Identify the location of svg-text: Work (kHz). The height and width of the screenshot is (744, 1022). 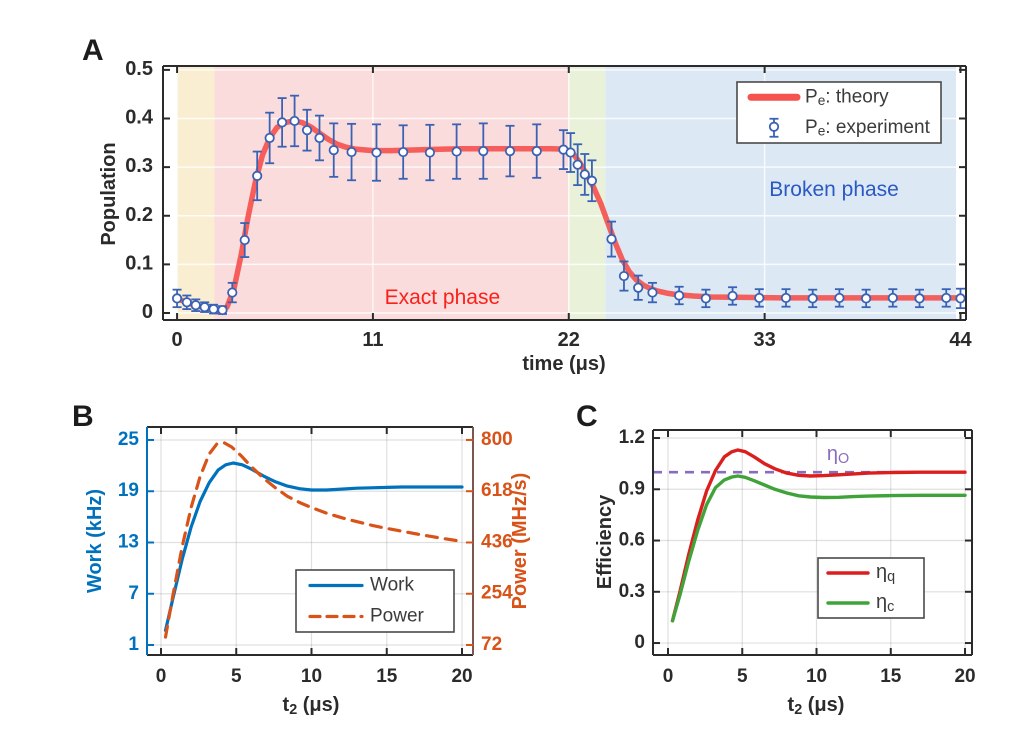
(95, 541).